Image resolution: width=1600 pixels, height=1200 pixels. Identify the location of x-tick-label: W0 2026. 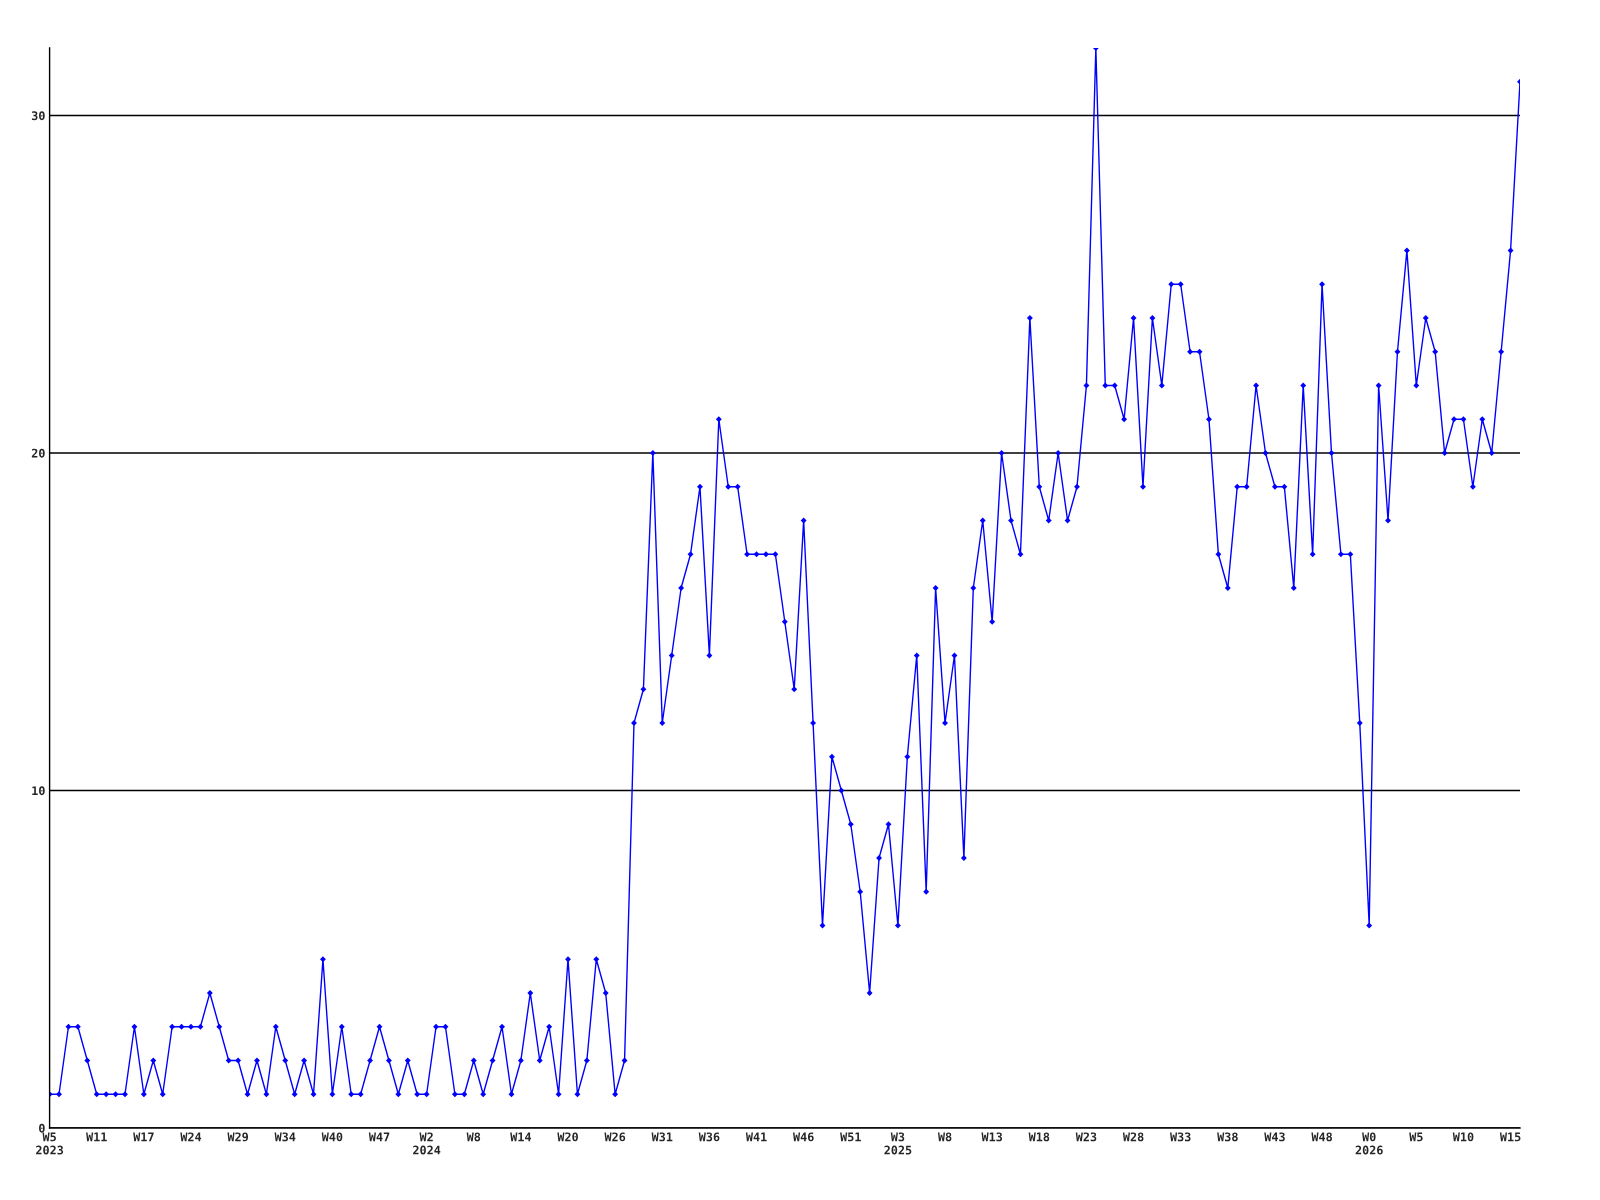
(1369, 1143).